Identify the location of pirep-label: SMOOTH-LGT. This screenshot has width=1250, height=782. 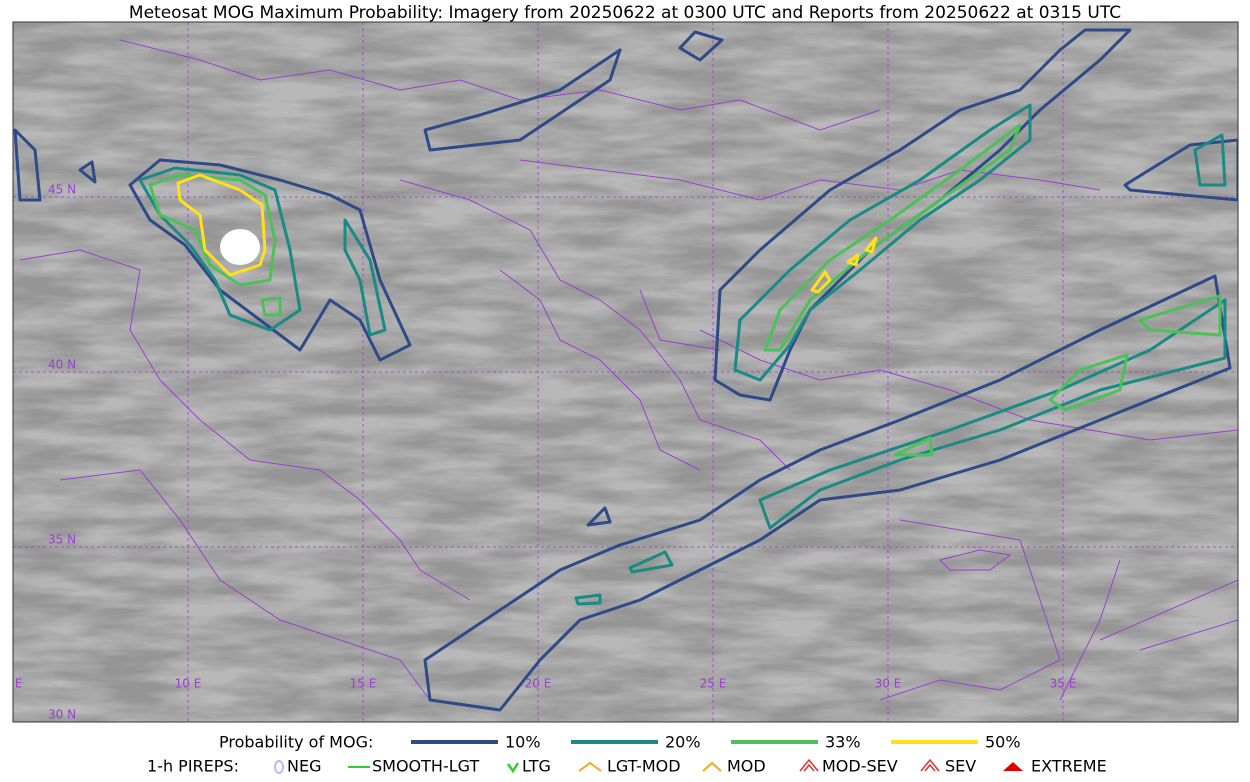
(425, 766).